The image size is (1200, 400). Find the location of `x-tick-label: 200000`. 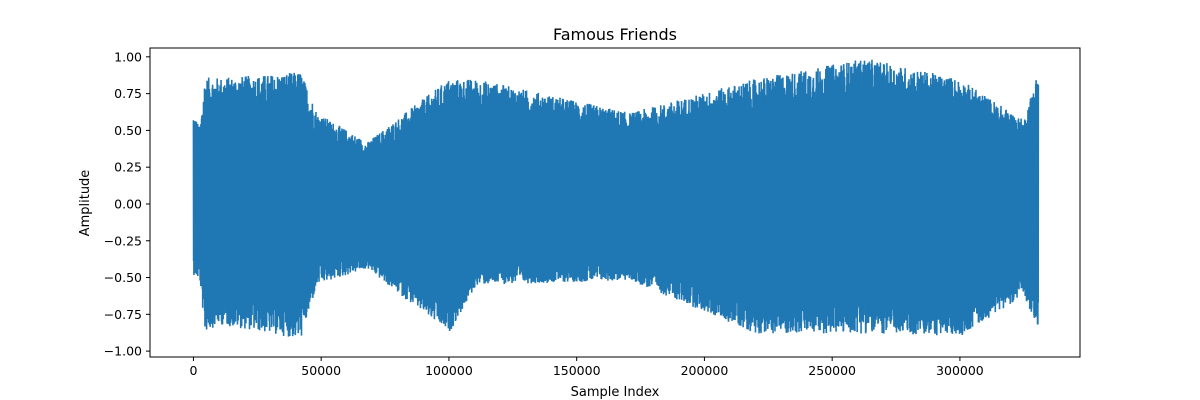

x-tick-label: 200000 is located at coordinates (705, 370).